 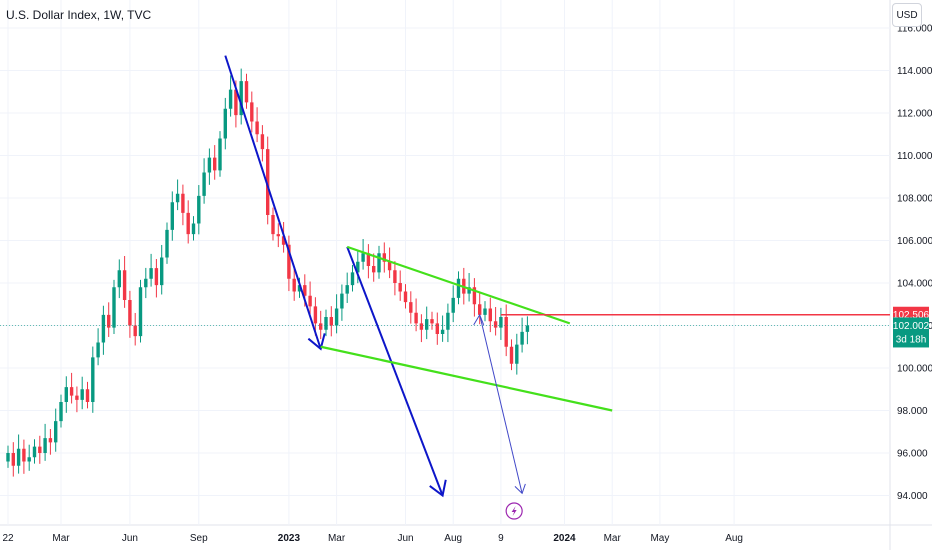 What do you see at coordinates (914, 71) in the screenshot?
I see `y-tick-label: 114.000` at bounding box center [914, 71].